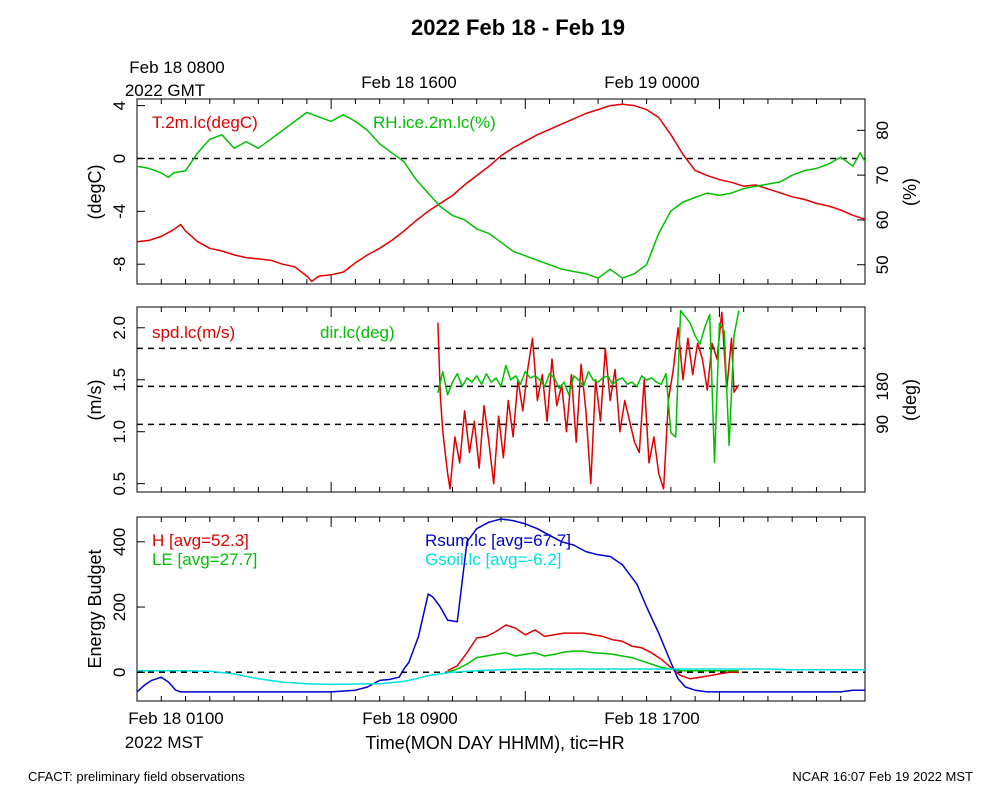 This screenshot has height=800, width=1000. What do you see at coordinates (408, 82) in the screenshot?
I see `top-axis-label-1: Feb 18 1600` at bounding box center [408, 82].